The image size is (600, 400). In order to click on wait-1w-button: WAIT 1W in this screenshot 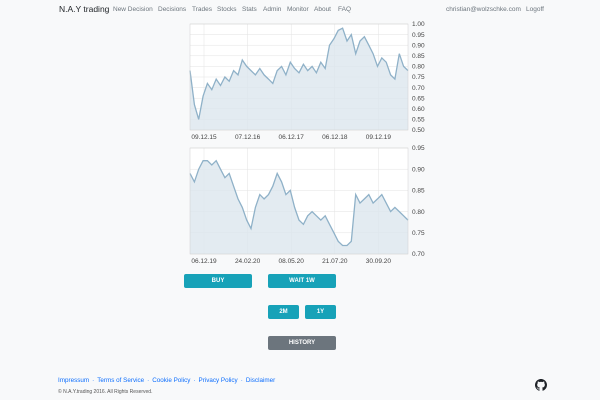, I will do `click(302, 281)`.